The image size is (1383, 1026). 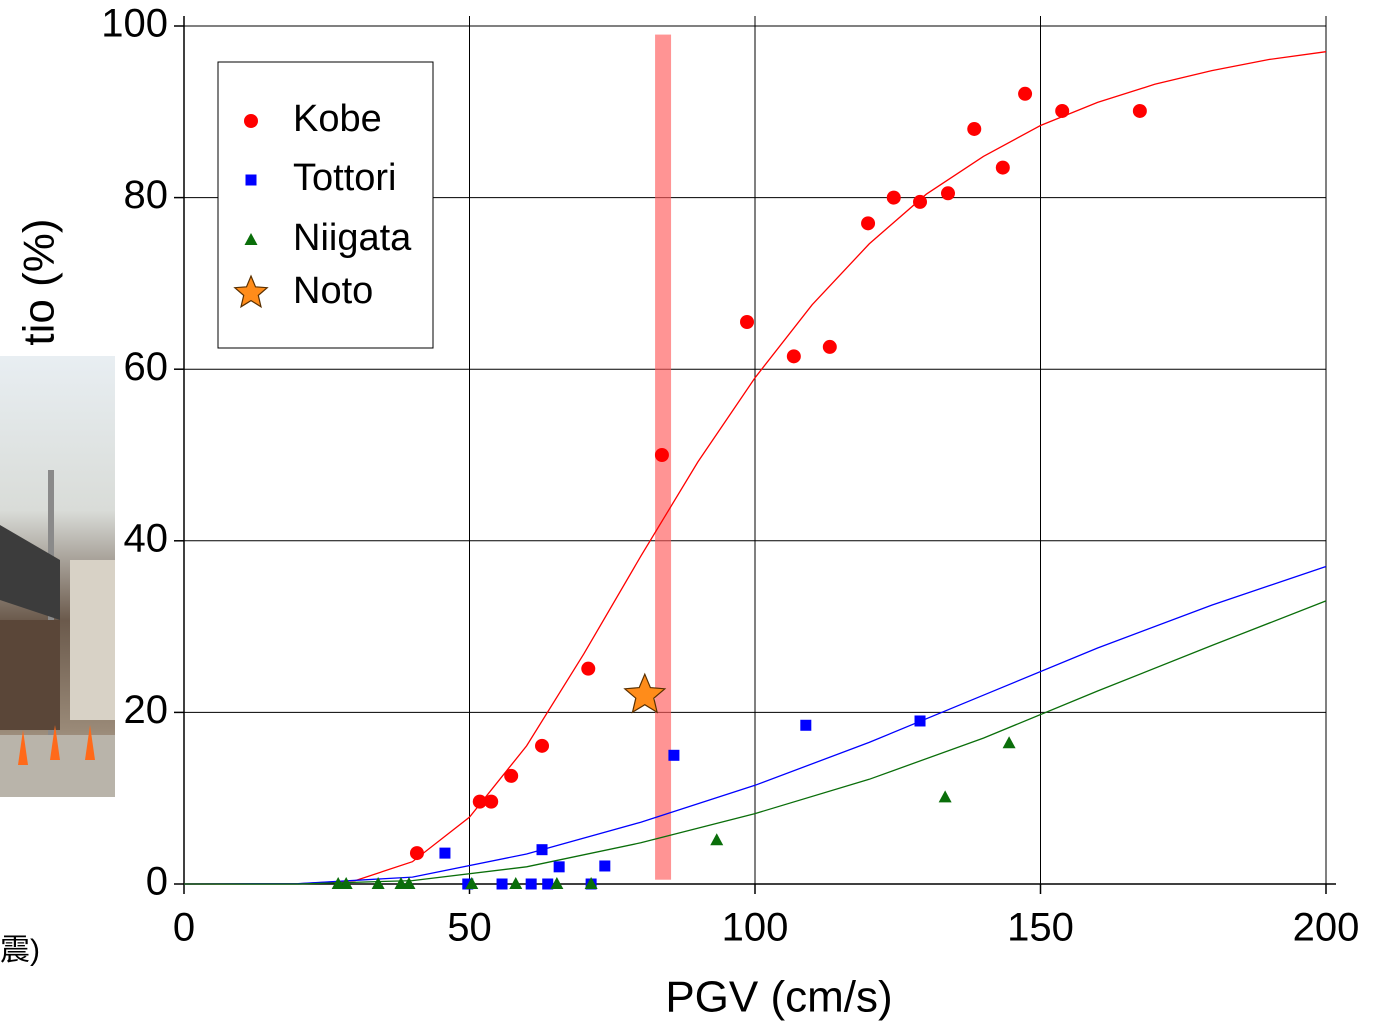 I want to click on y-axis-label: tio (%), so click(x=39, y=281).